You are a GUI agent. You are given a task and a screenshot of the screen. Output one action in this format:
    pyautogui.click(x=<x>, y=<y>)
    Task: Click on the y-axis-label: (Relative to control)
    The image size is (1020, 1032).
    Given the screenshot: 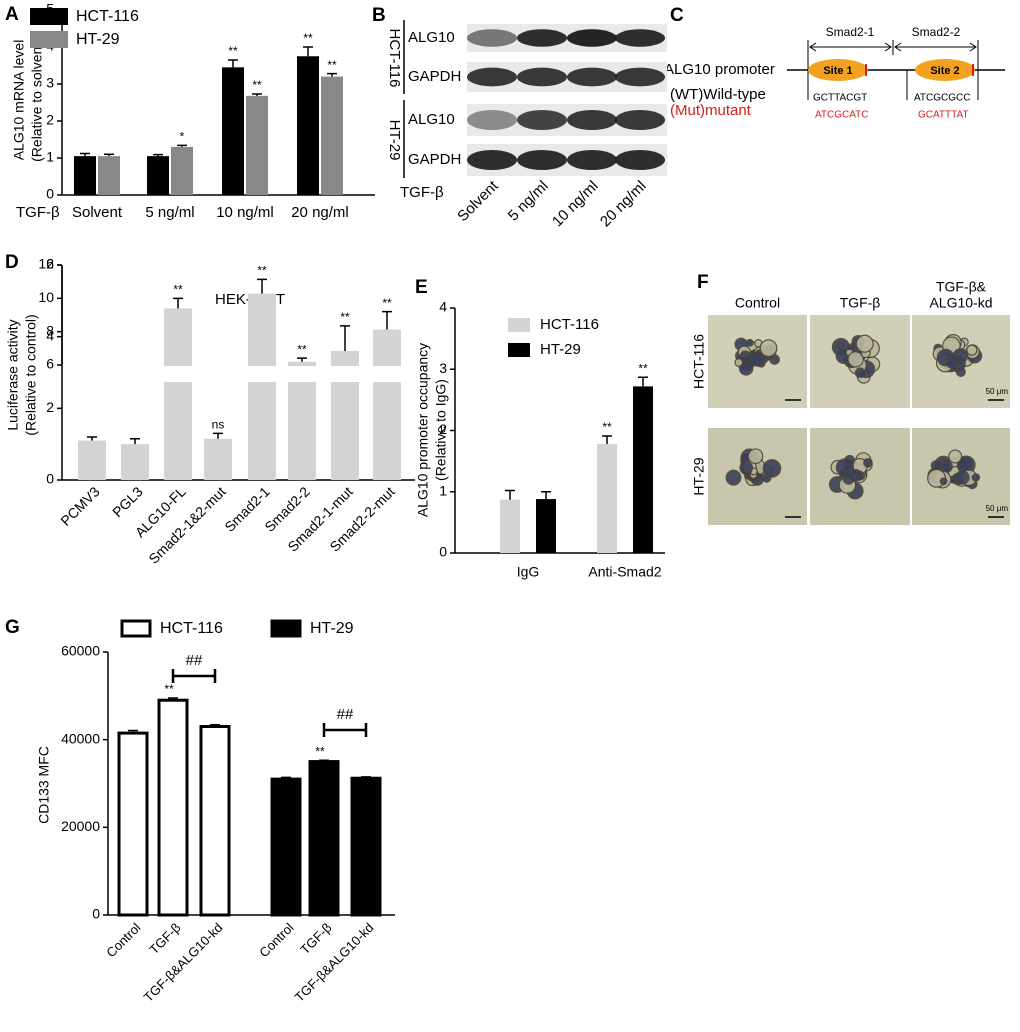 What is the action you would take?
    pyautogui.click(x=31, y=374)
    